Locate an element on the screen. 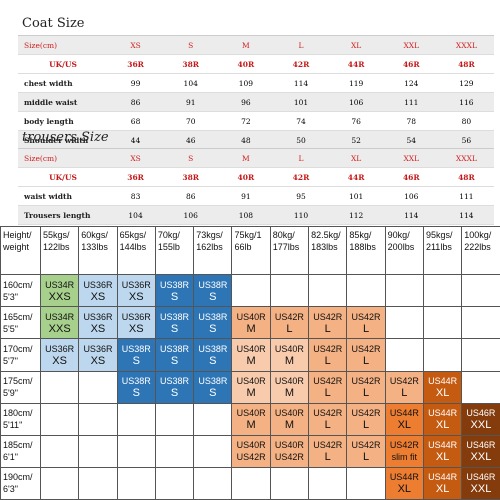 This screenshot has width=500, height=500. size-code: US36R is located at coordinates (98, 284).